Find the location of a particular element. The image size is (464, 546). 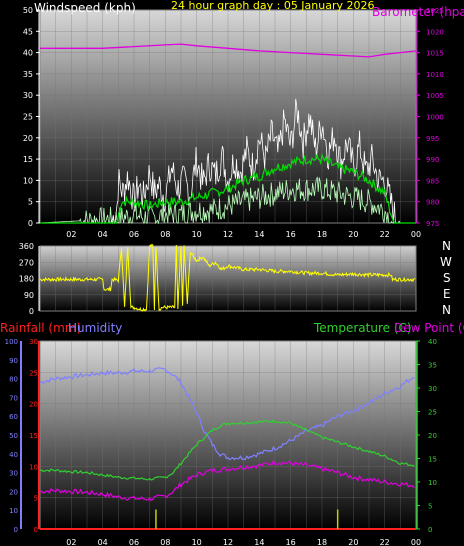

wind-ytick-label: 5 is located at coordinates (30, 202).